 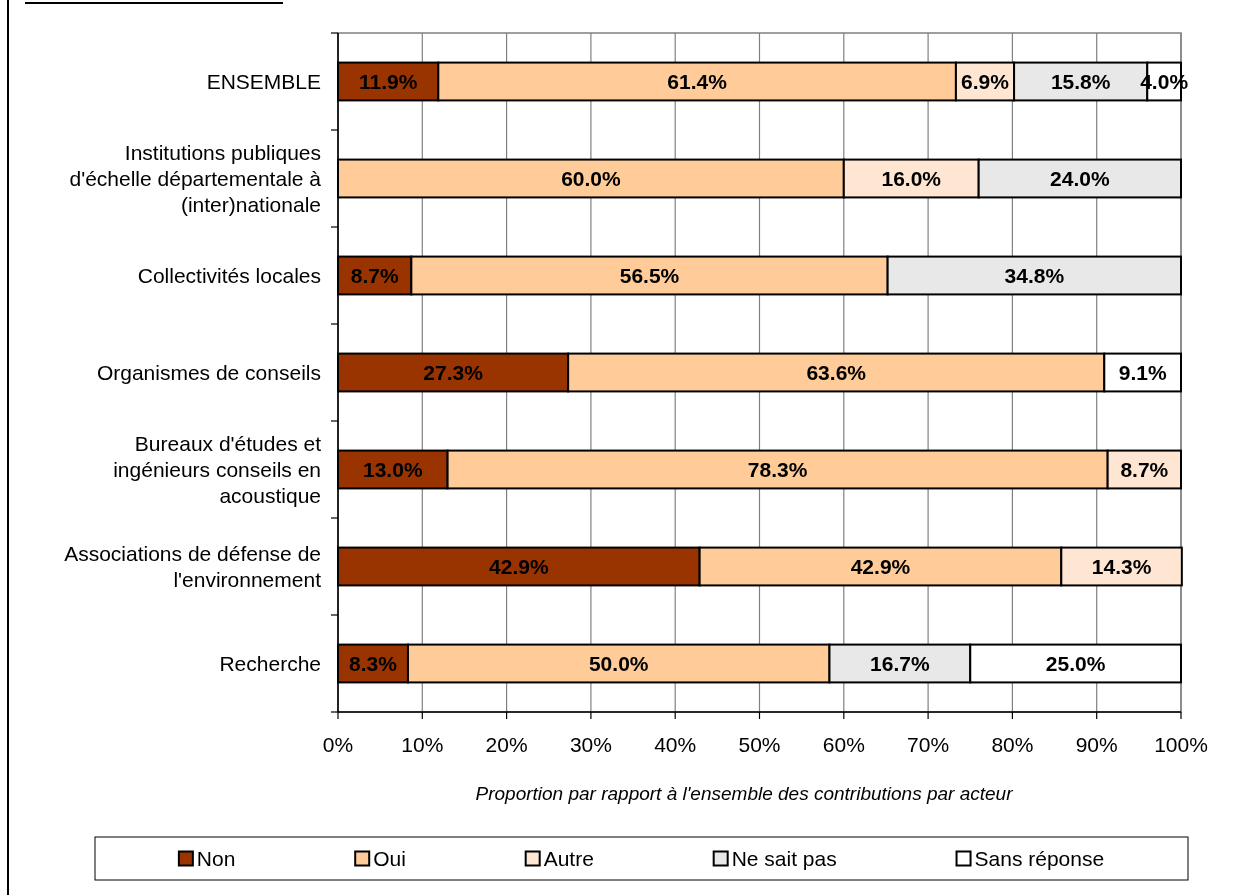 What do you see at coordinates (389, 858) in the screenshot?
I see `legend-label: Oui` at bounding box center [389, 858].